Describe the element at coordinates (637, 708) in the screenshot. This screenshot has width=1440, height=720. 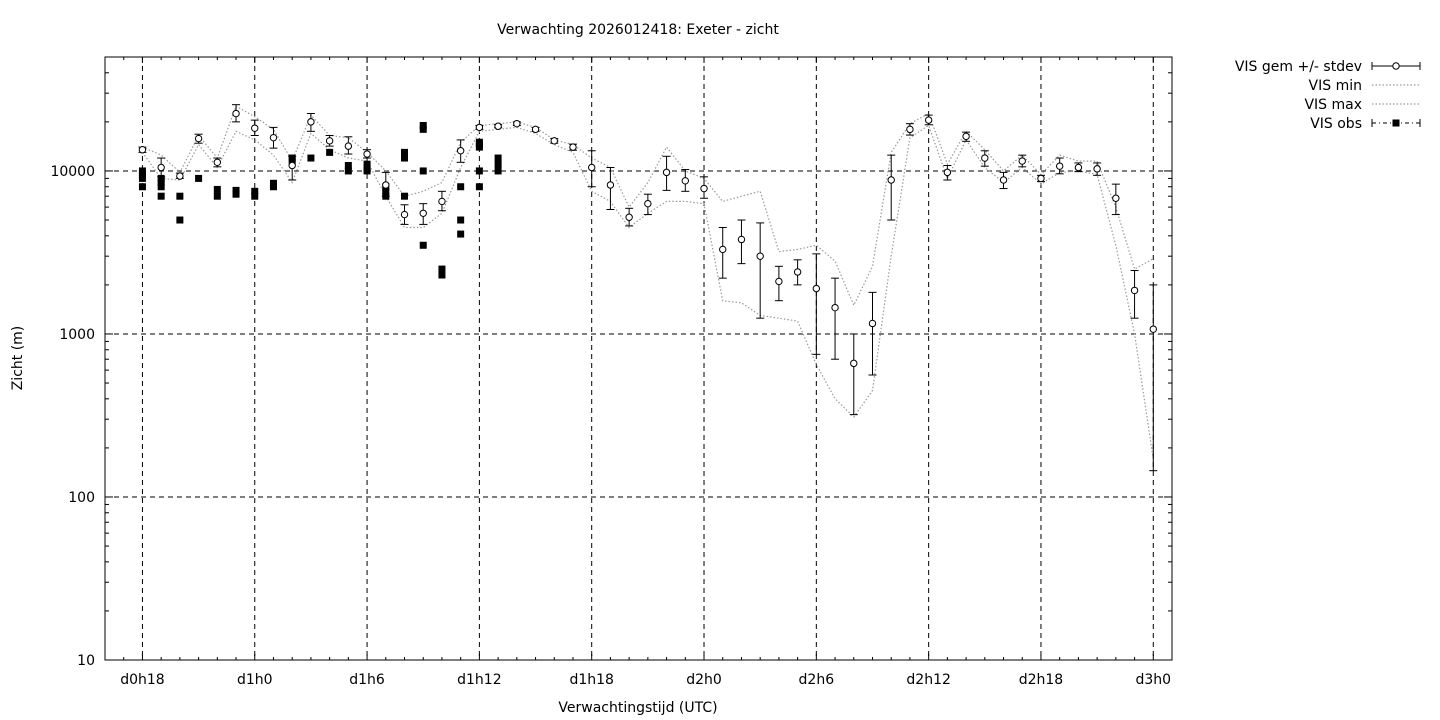
I see `x-axis-label: Verwachtingstijd (UTC)` at that location.